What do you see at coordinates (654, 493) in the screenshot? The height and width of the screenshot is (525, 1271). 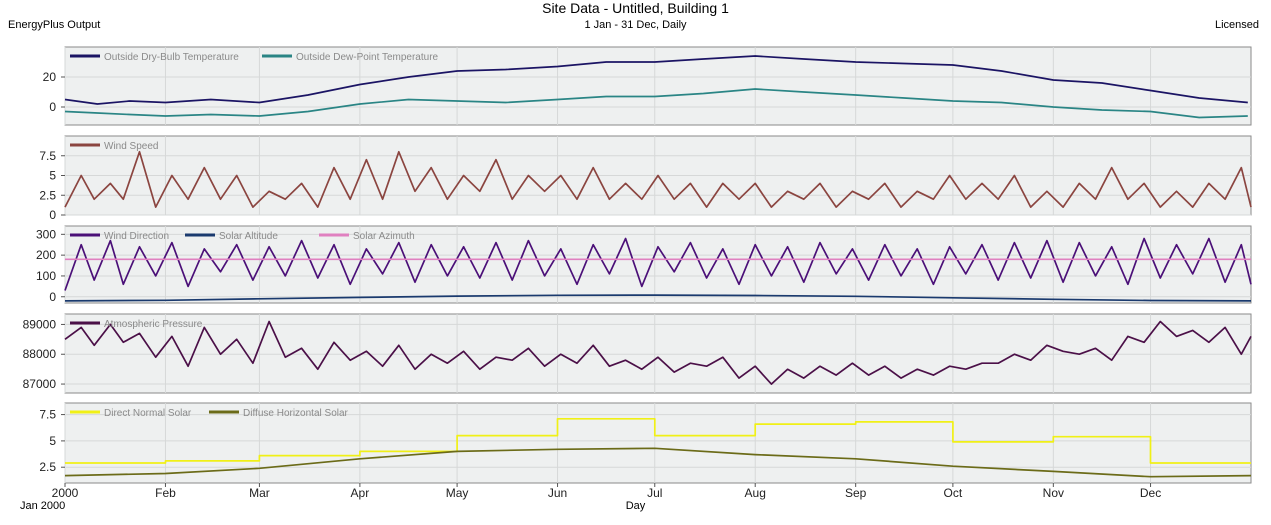 I see `x-tick-label: Jul` at bounding box center [654, 493].